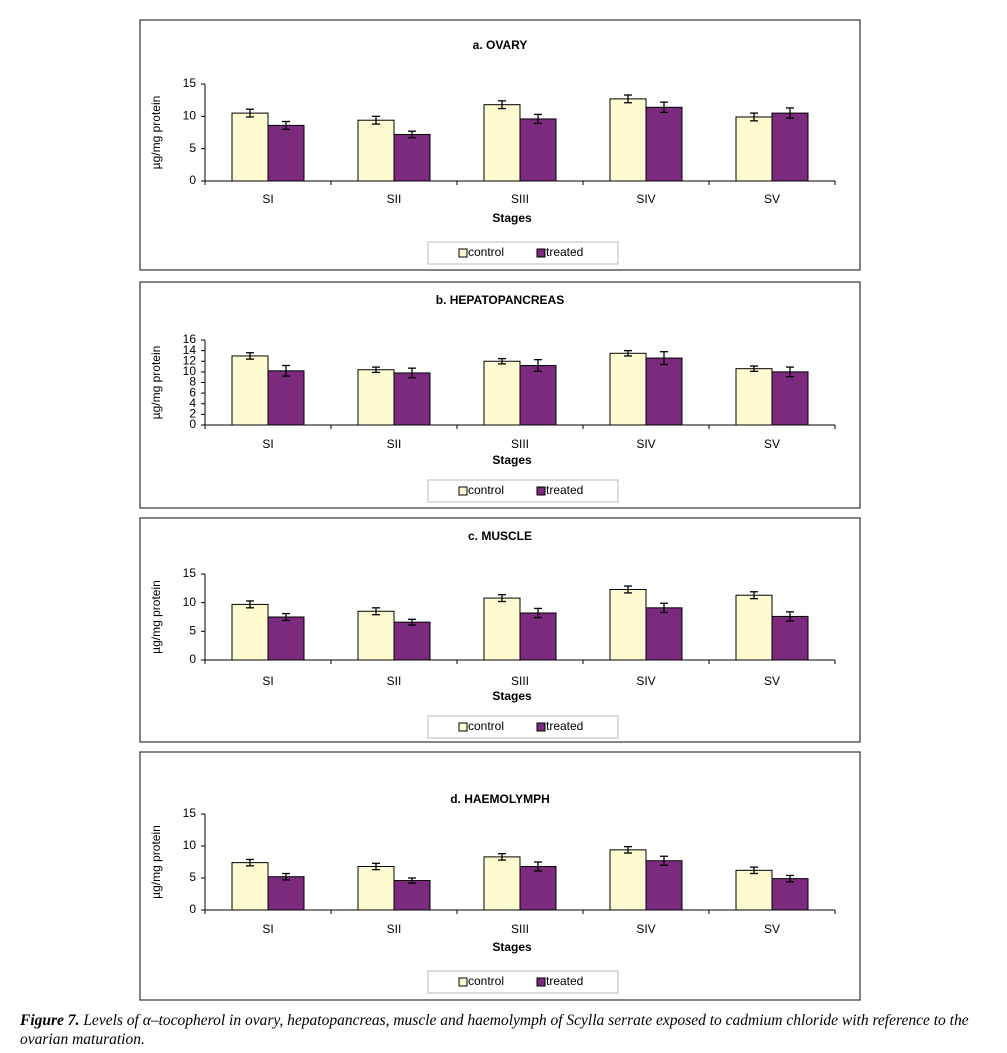 The height and width of the screenshot is (1053, 1007). I want to click on caption-label: Figure 7., so click(50, 1020).